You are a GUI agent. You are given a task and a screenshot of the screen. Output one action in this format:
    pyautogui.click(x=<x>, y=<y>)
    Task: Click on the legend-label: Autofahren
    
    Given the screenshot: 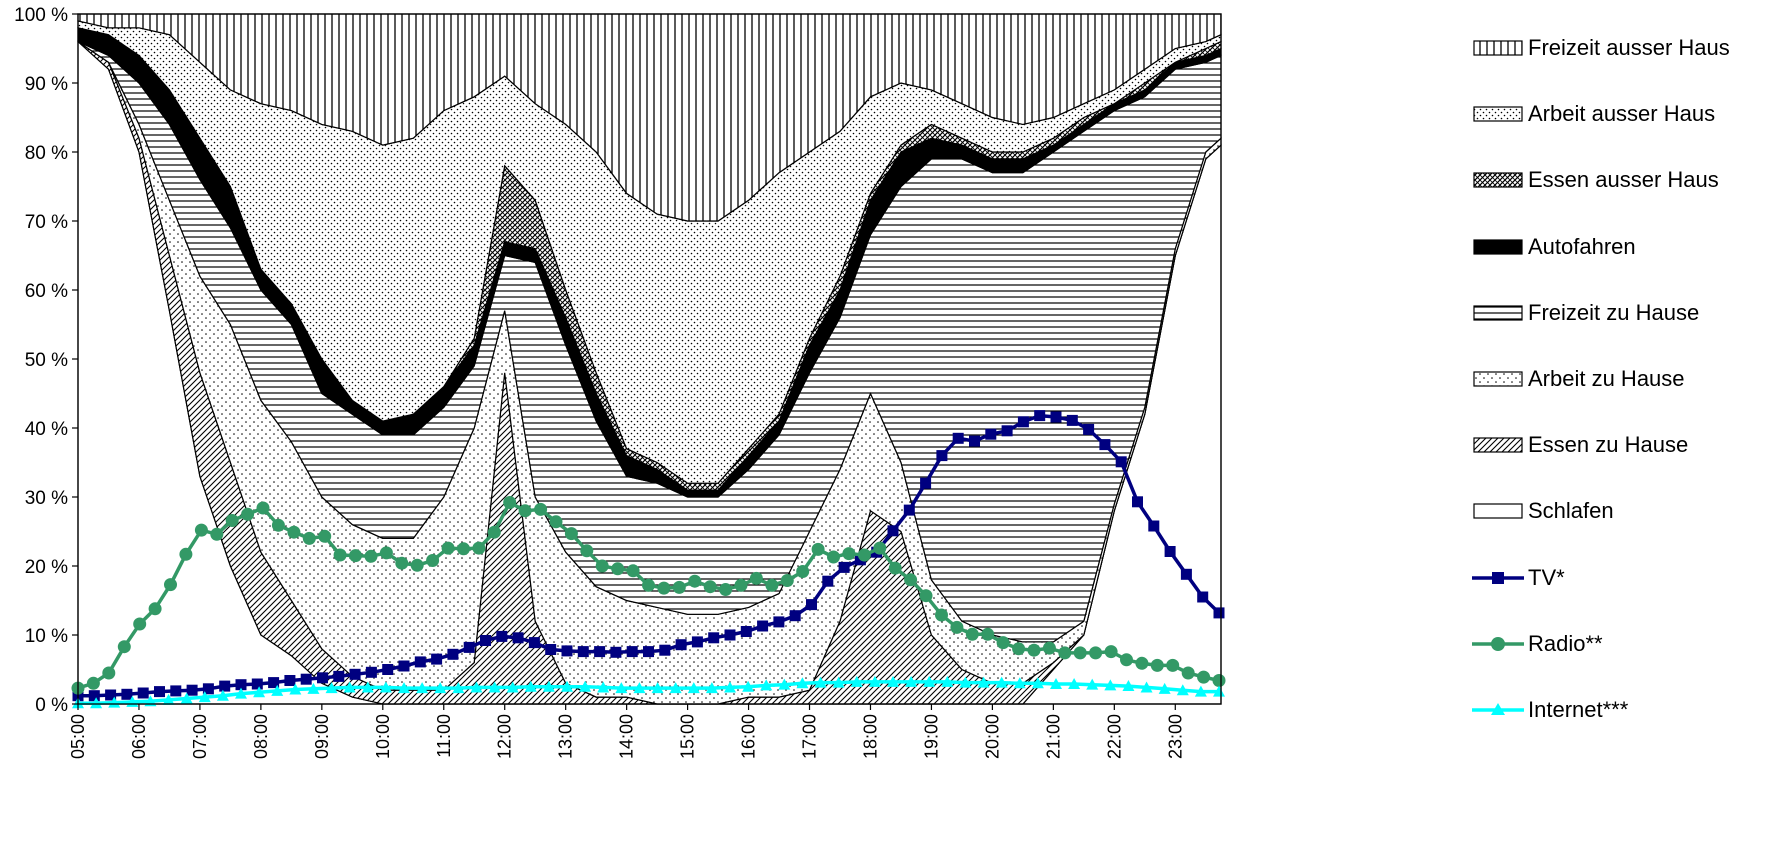 What is the action you would take?
    pyautogui.click(x=1582, y=246)
    